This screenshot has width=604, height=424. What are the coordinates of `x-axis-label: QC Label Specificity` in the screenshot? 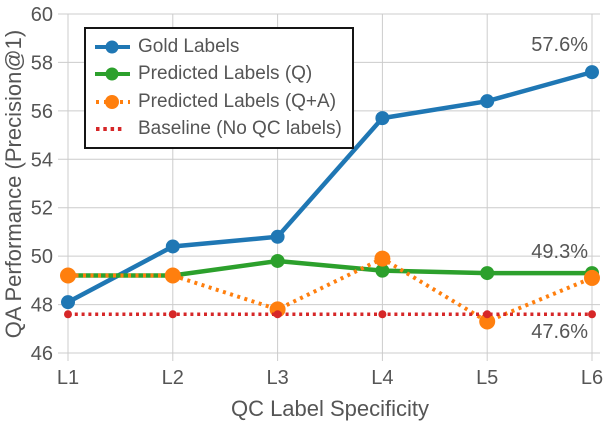 It's located at (330, 408).